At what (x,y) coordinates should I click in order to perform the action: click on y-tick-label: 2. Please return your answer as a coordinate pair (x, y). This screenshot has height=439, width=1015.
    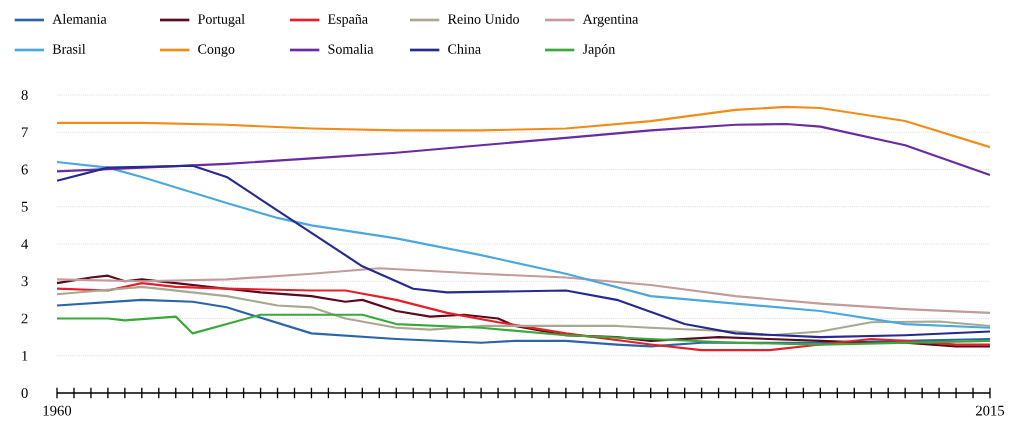
    Looking at the image, I should click on (24, 318).